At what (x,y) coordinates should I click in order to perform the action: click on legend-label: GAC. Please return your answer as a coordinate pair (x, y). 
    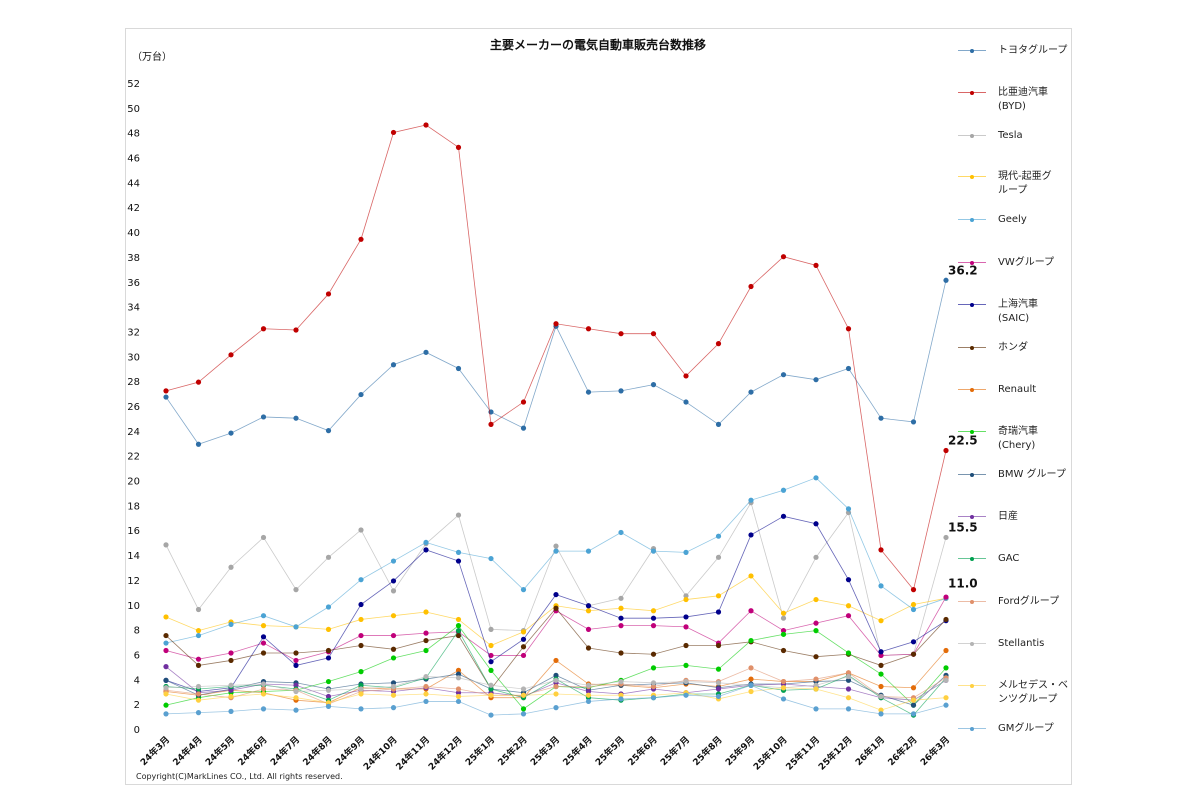
    Looking at the image, I should click on (1009, 558).